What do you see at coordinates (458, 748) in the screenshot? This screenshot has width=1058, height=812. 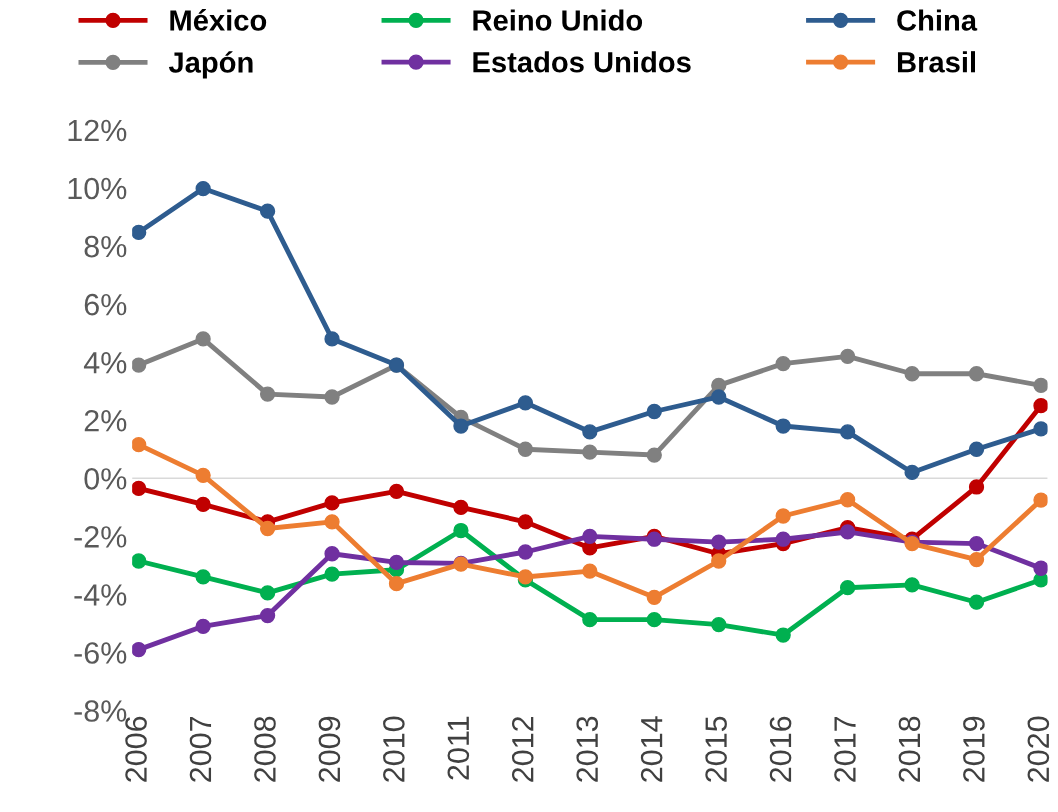 I see `x-tick-label: 2011` at bounding box center [458, 748].